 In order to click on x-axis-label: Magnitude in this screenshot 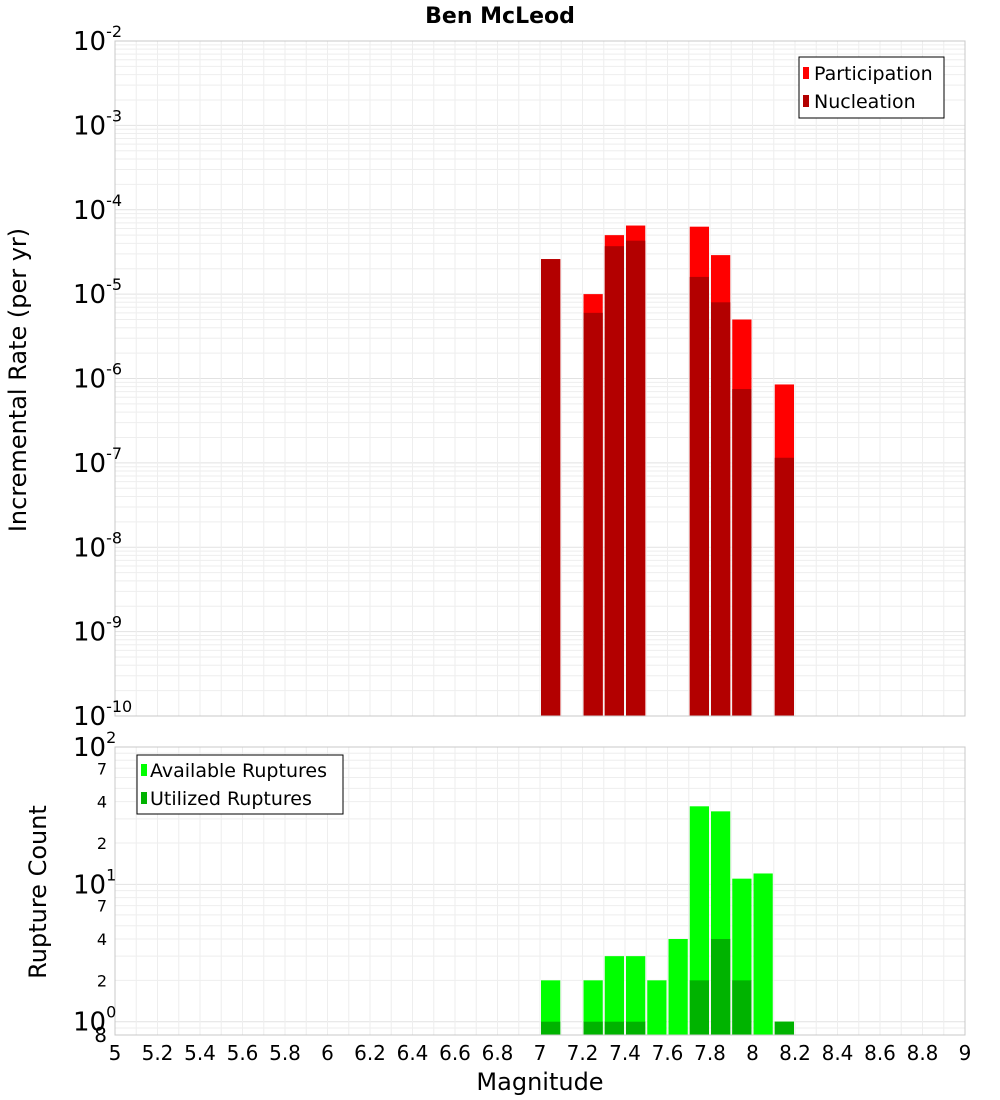, I will do `click(539, 1082)`.